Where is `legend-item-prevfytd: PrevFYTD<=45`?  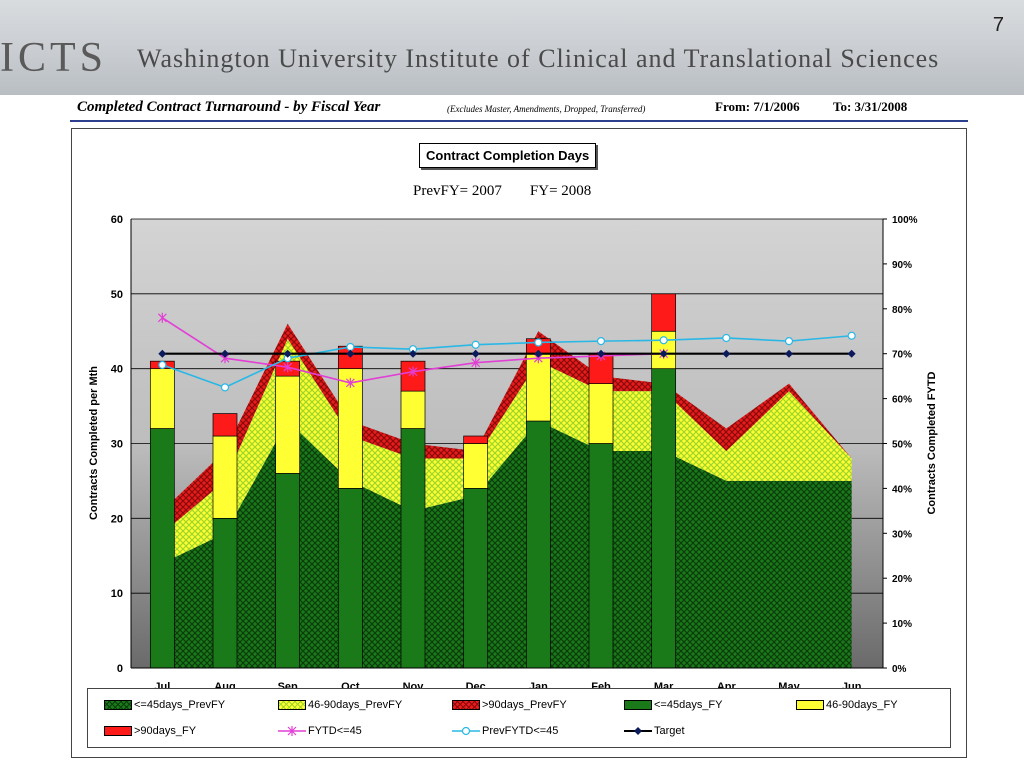 legend-item-prevfytd: PrevFYTD<=45 is located at coordinates (505, 731).